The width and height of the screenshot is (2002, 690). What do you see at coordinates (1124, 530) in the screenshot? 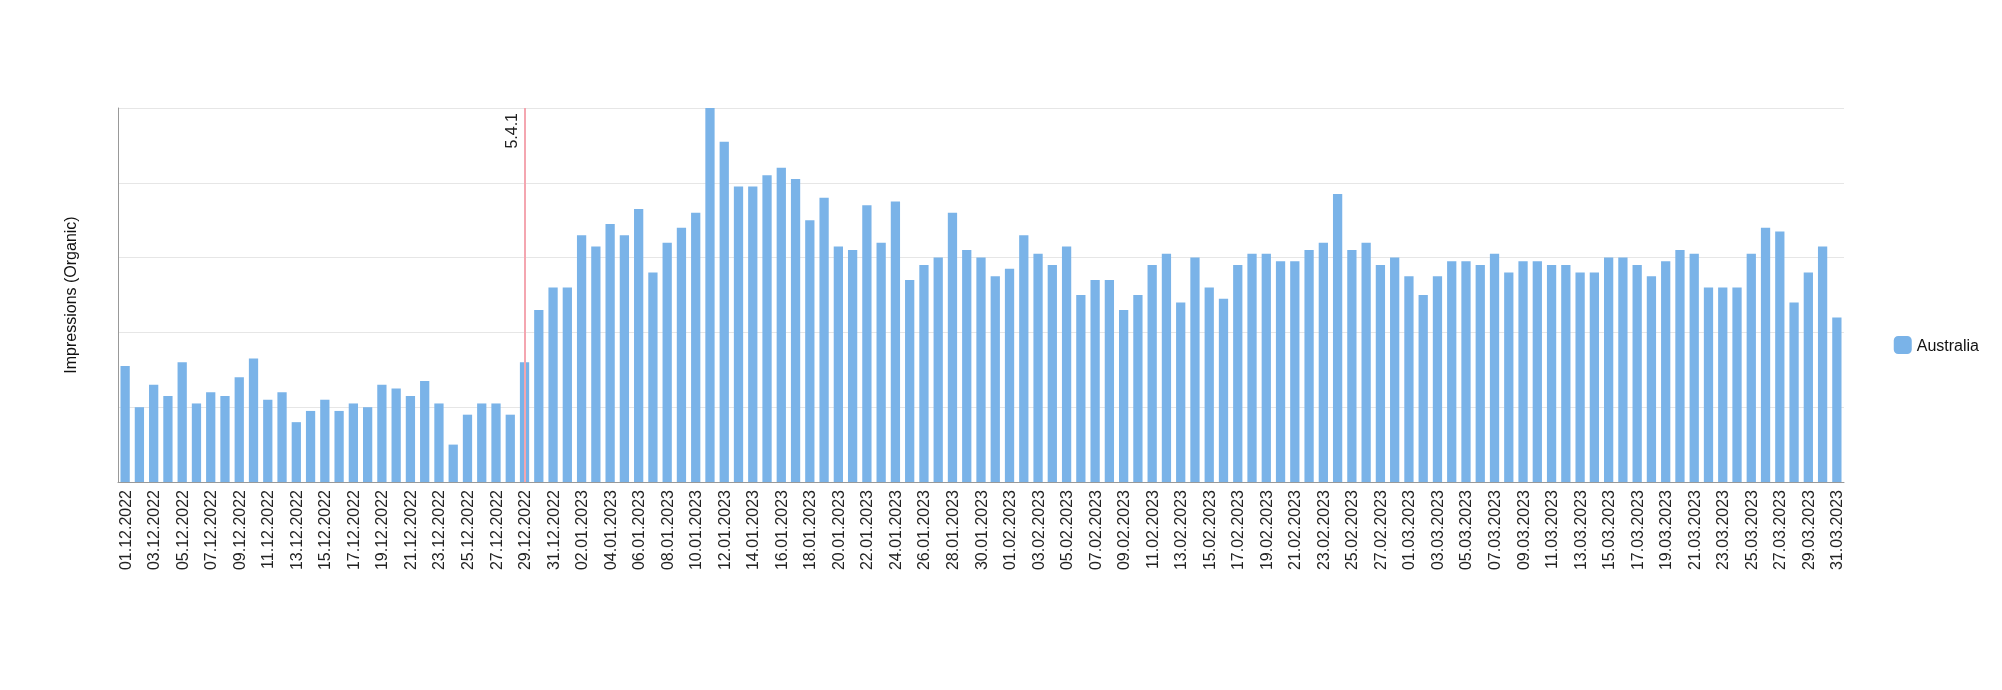
I see `x-tick-label: 09.02.2023` at bounding box center [1124, 530].